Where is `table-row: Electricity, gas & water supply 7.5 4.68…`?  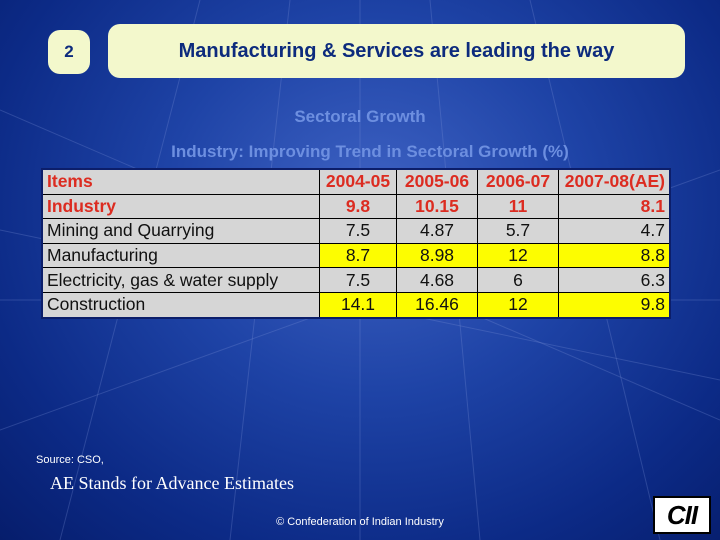 table-row: Electricity, gas & water supply 7.5 4.68… is located at coordinates (356, 280).